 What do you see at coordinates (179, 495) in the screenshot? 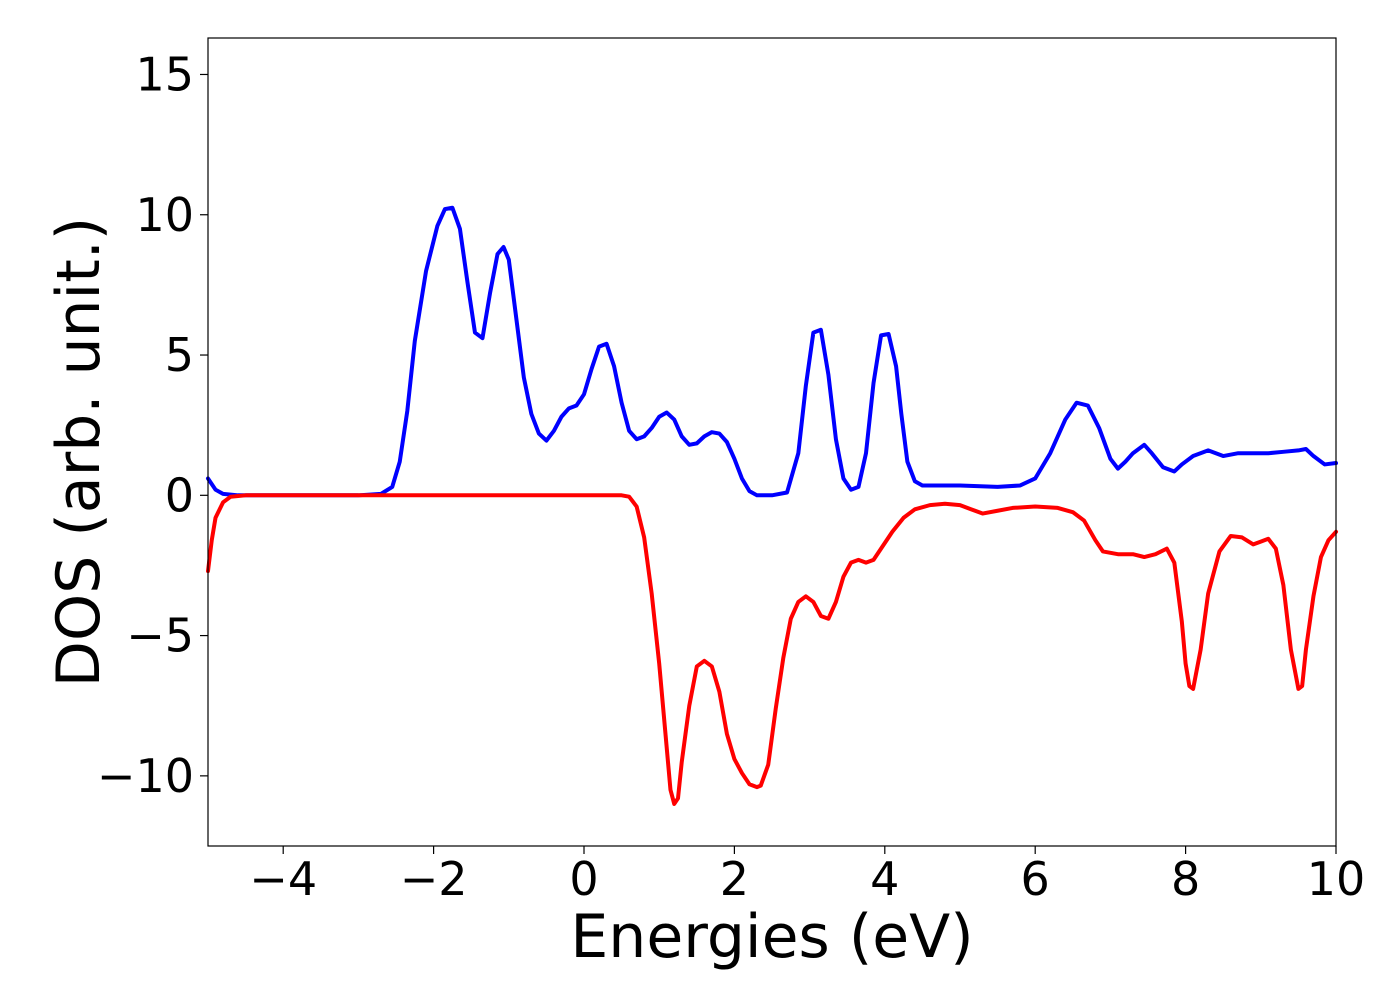
I see `y-tick-label: 0` at bounding box center [179, 495].